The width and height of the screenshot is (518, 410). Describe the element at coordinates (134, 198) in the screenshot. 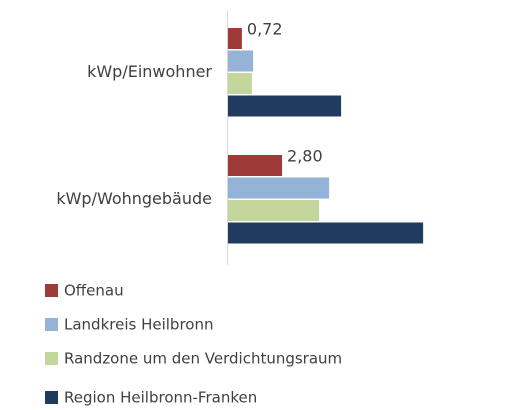

I see `y-tick-label: kWp/Wohngebäude` at that location.